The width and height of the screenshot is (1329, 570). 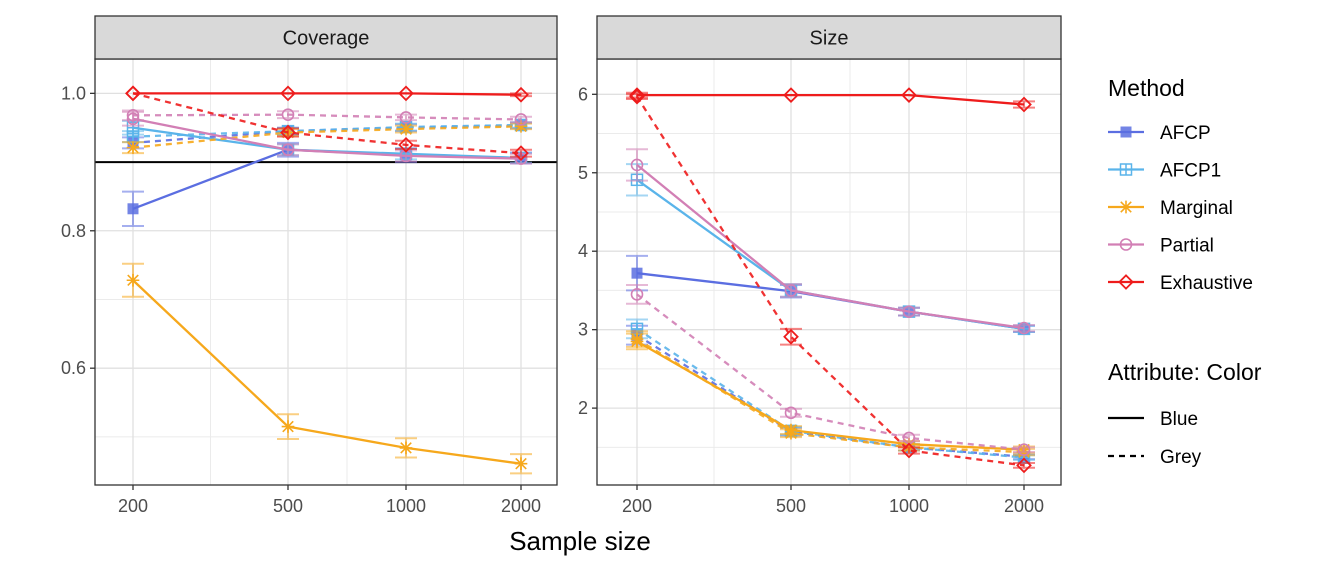 I want to click on series-exhaustive-blue, so click(x=830, y=100).